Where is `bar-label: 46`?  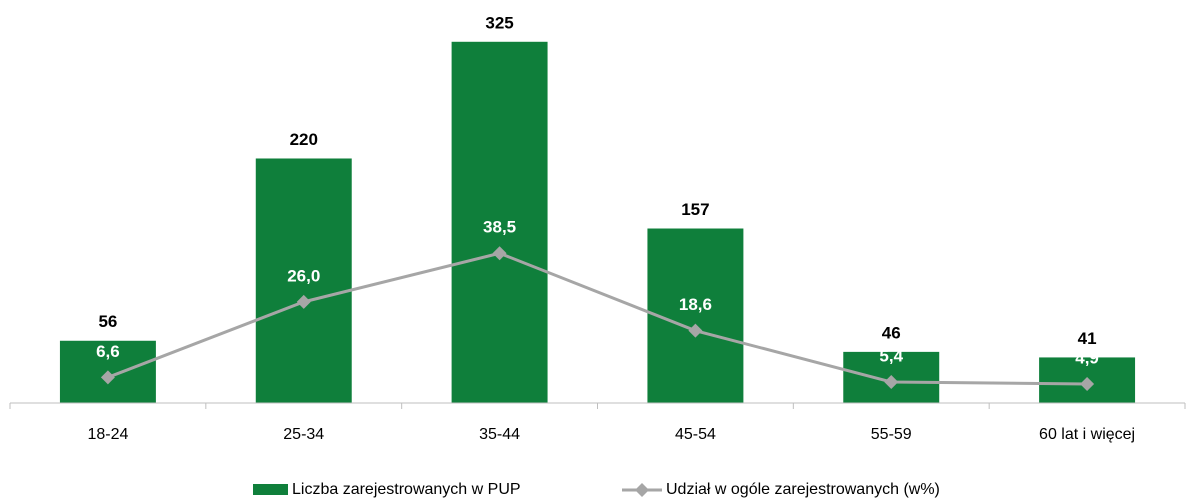
bar-label: 46 is located at coordinates (891, 332).